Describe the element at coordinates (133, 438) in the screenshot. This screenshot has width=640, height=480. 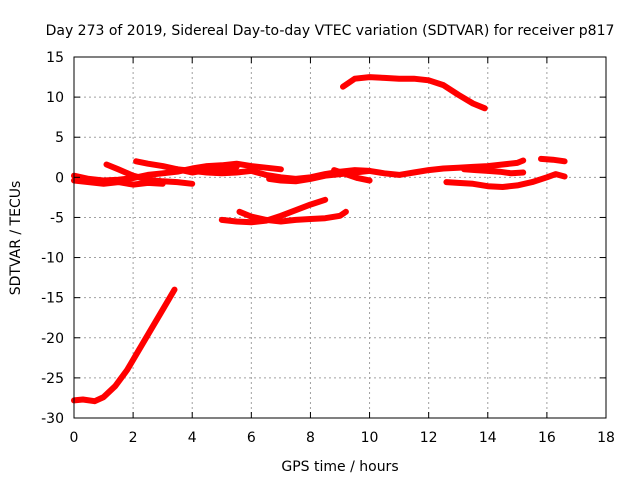
I see `x-tick-label: 2` at that location.